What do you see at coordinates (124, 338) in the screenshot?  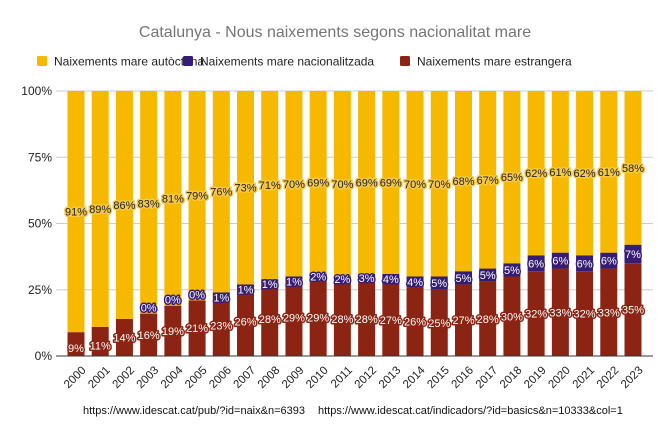 I see `data-label: 14%` at bounding box center [124, 338].